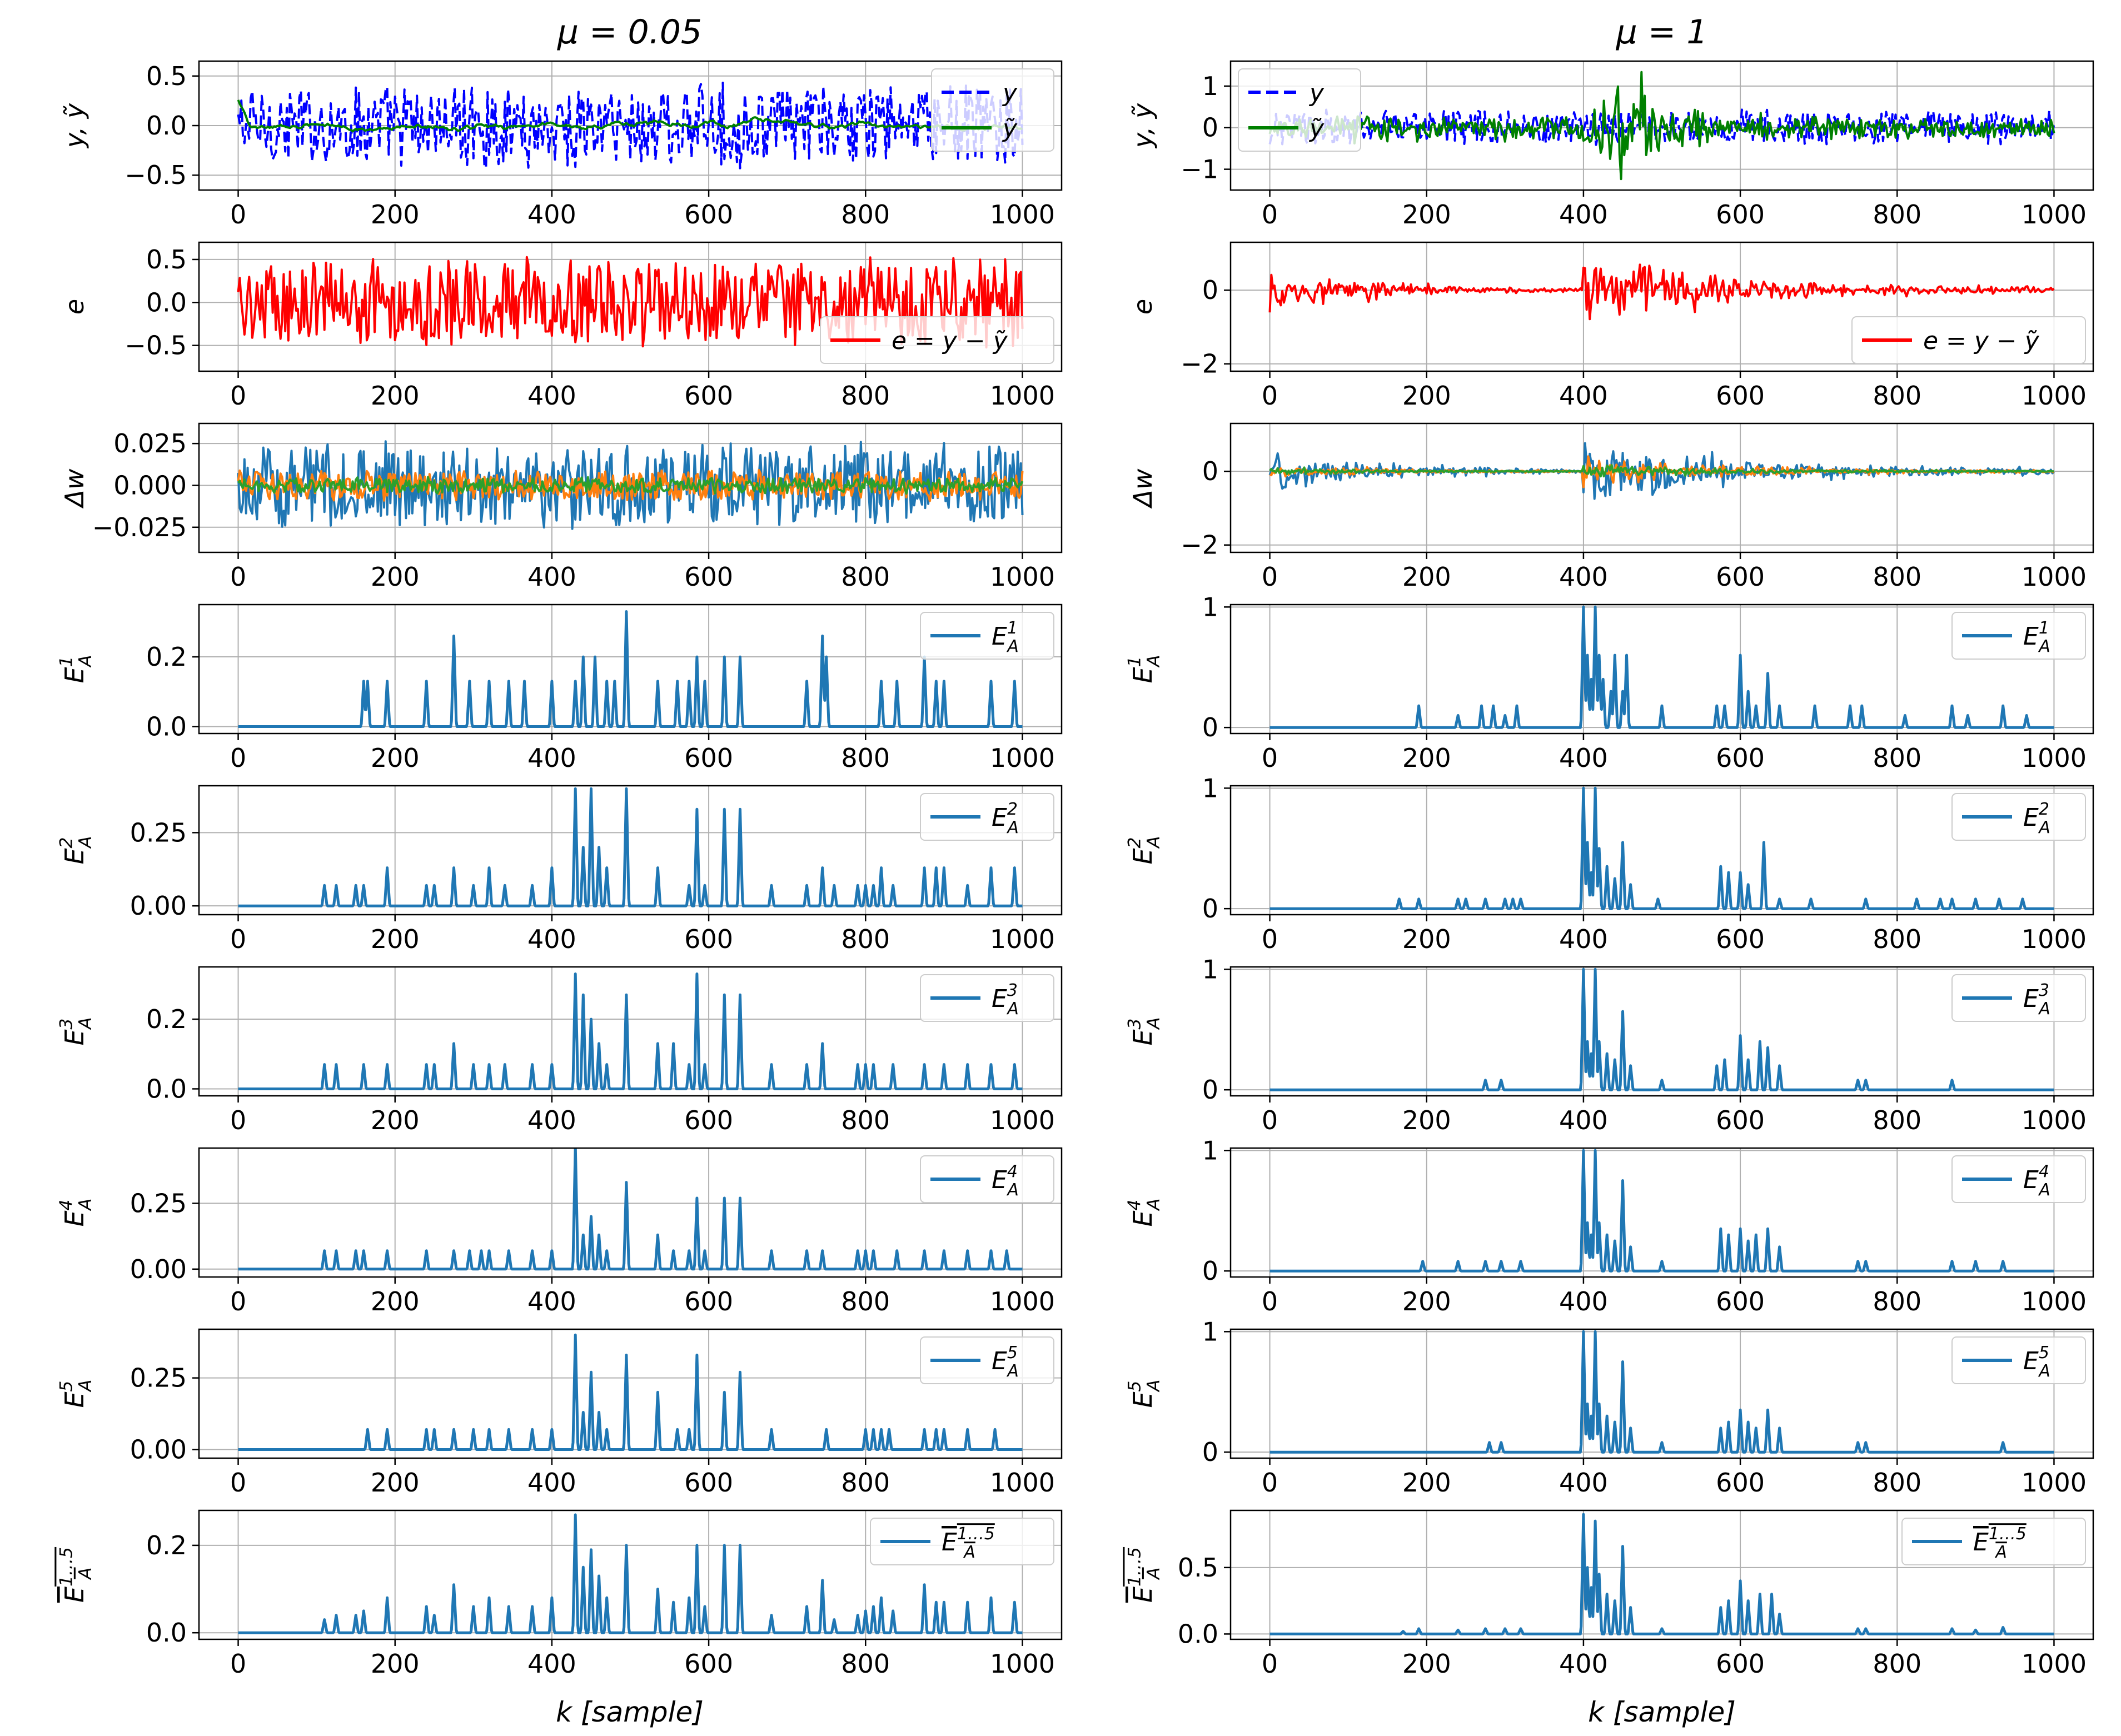 This screenshot has height=1736, width=2121. What do you see at coordinates (166, 657) in the screenshot?
I see `ytick-label-3-0: 0.2` at bounding box center [166, 657].